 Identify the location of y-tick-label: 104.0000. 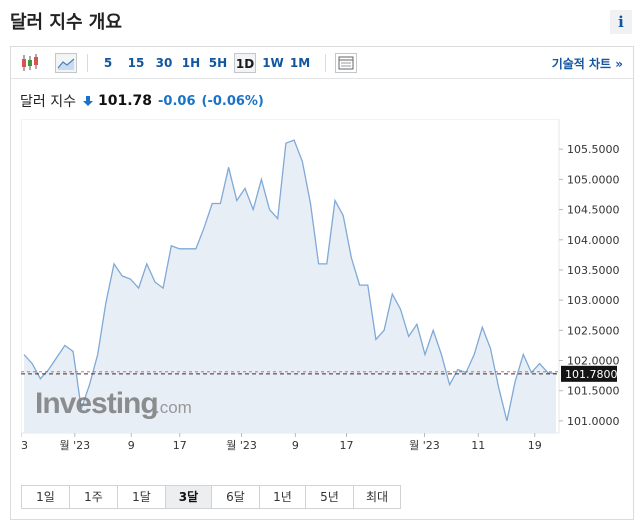
(593, 240).